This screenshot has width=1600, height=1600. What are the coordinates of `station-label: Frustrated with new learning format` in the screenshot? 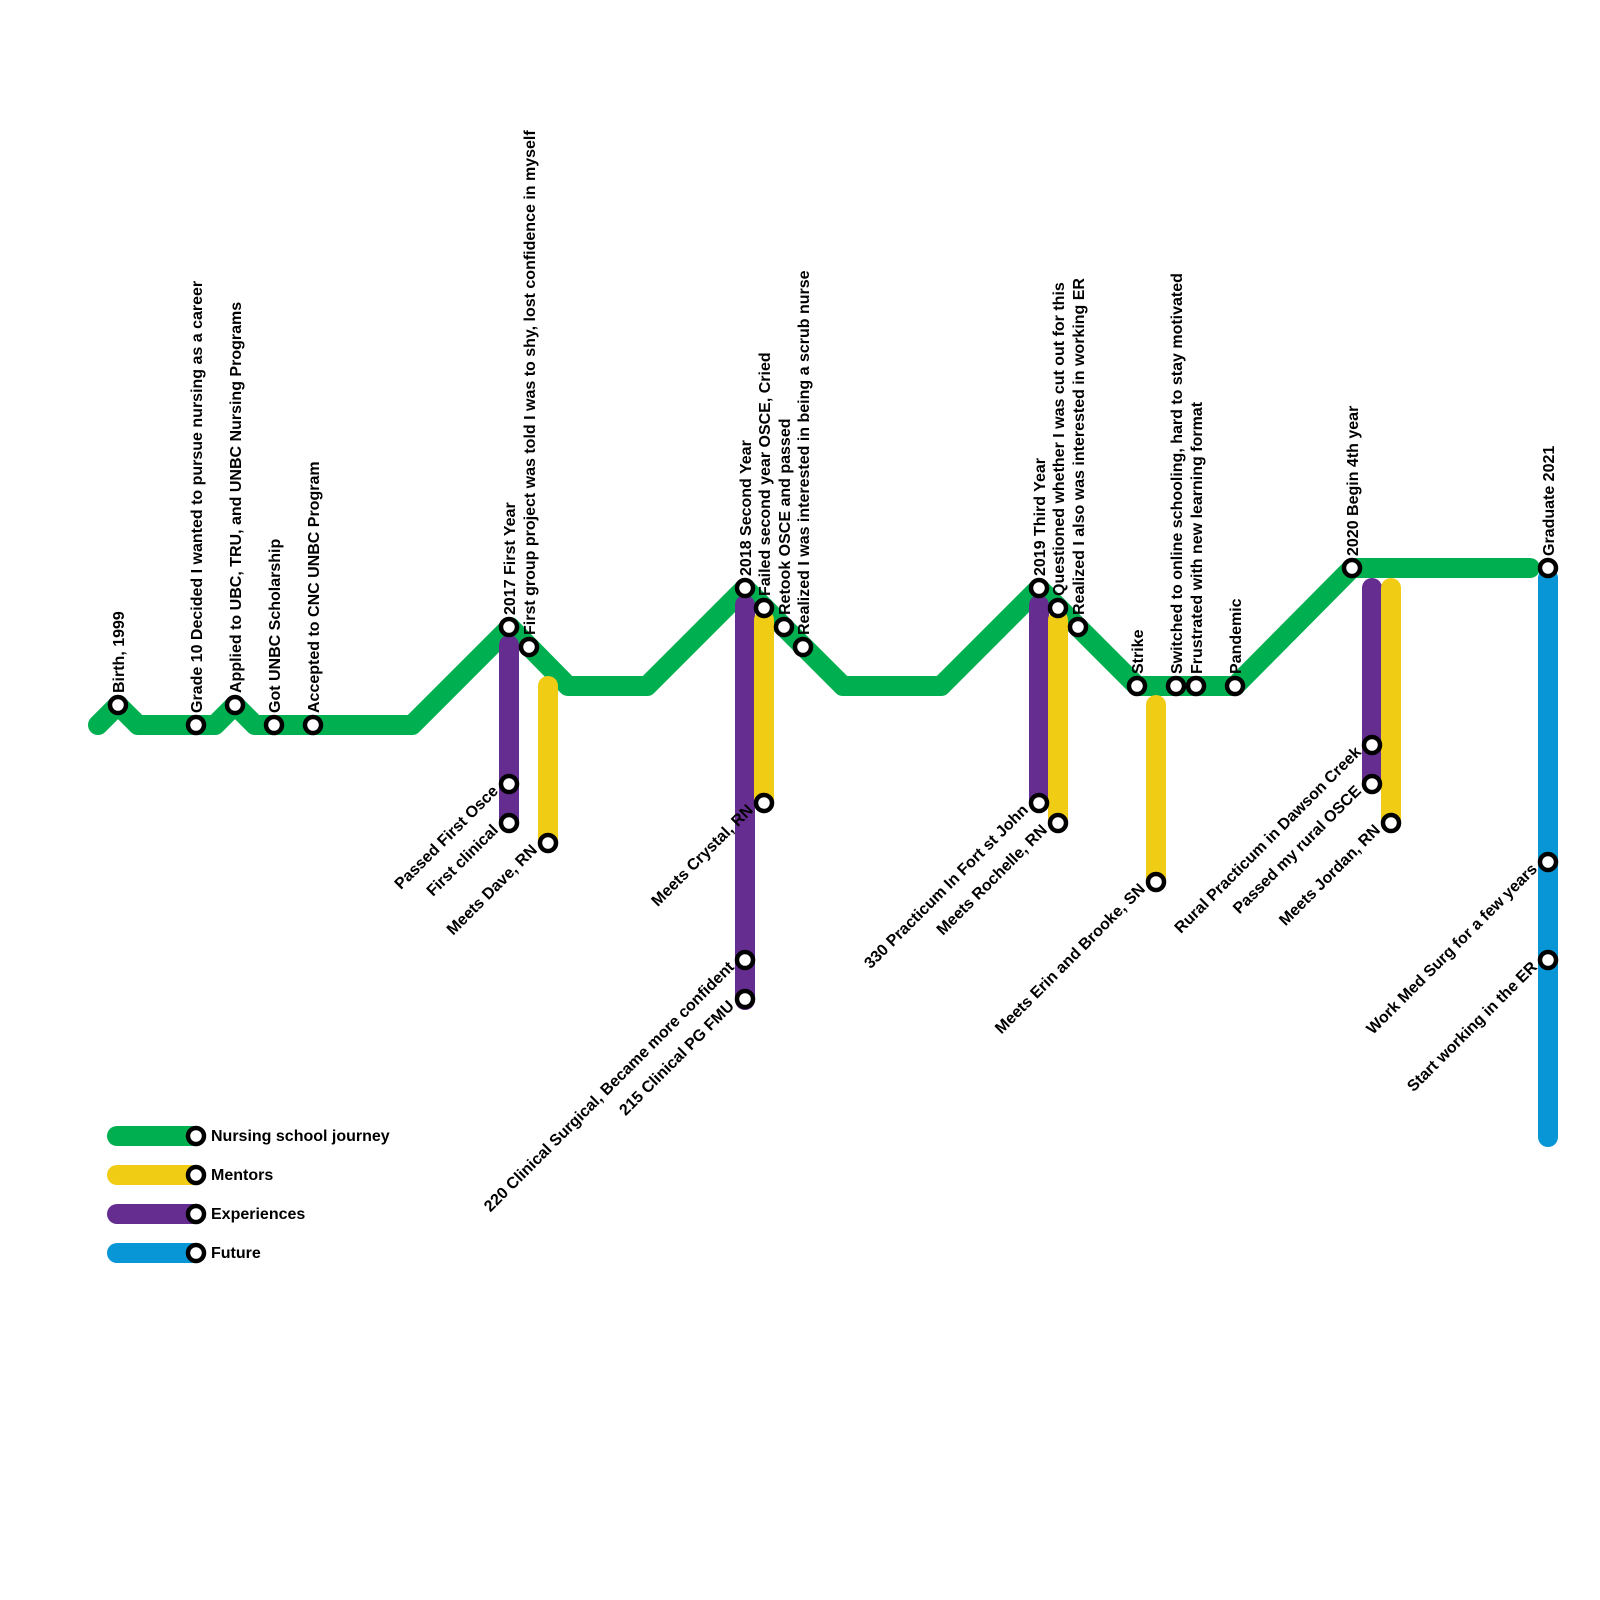 It's located at (1197, 537).